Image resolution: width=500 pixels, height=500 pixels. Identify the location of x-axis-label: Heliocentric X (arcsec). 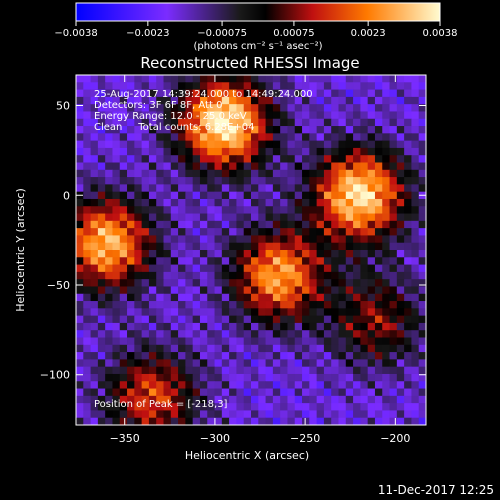
(247, 455).